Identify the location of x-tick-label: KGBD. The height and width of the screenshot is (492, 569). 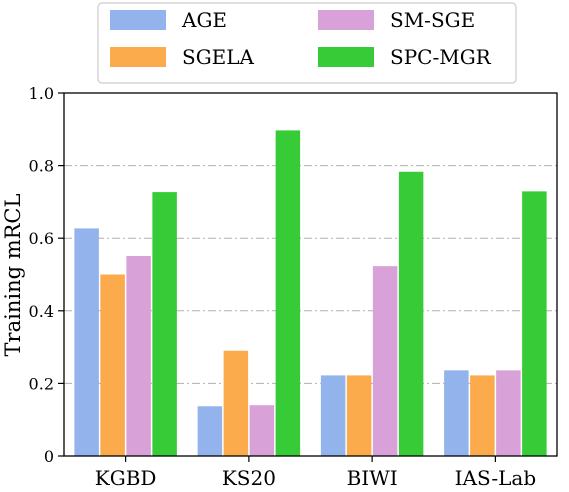
(126, 476).